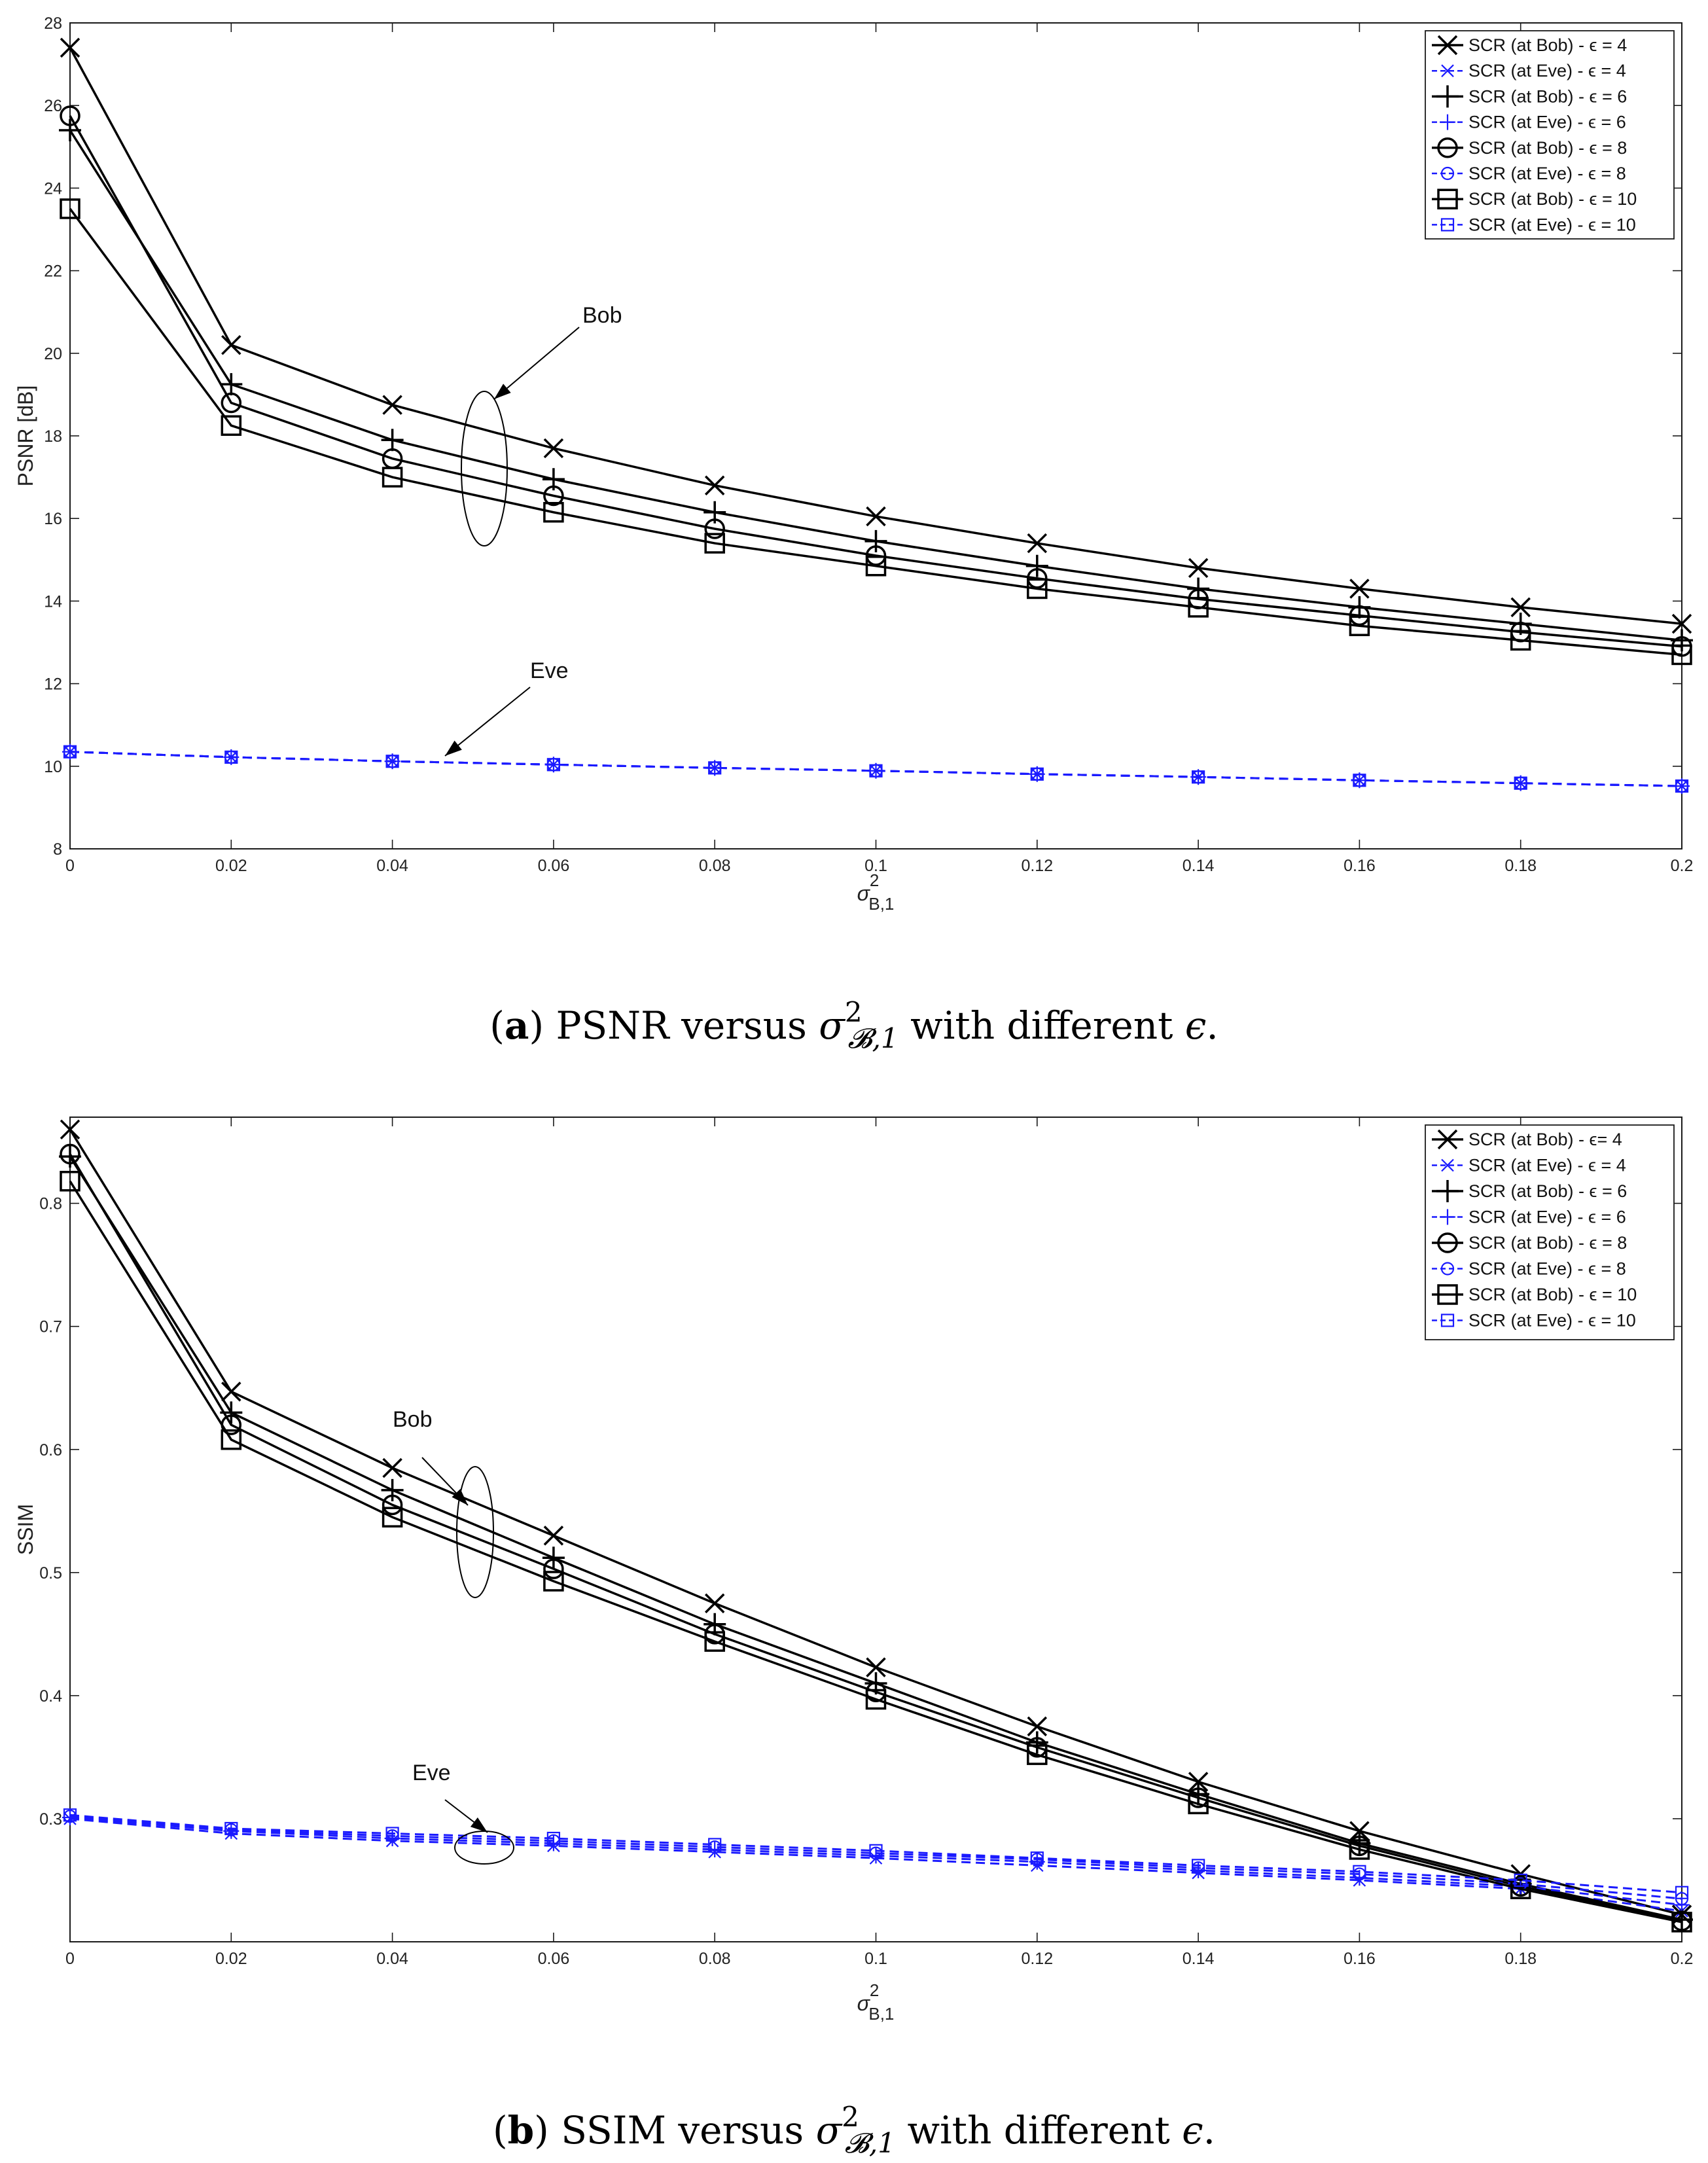  Describe the element at coordinates (51, 1819) in the screenshot. I see `y-tick-label: 0.3` at that location.